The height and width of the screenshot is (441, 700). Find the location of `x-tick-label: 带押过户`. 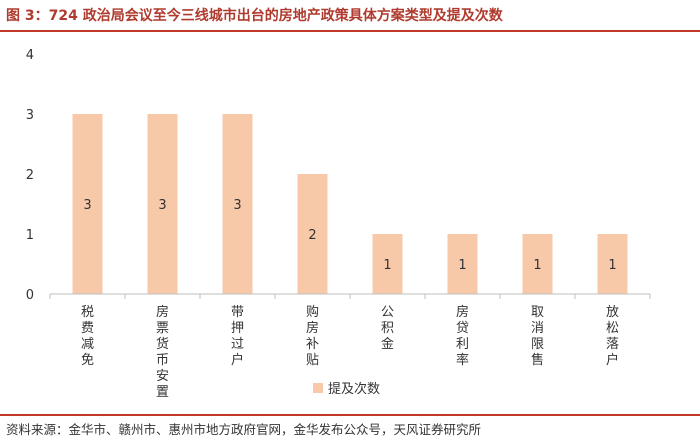

x-tick-label: 带押过户 is located at coordinates (237, 336).